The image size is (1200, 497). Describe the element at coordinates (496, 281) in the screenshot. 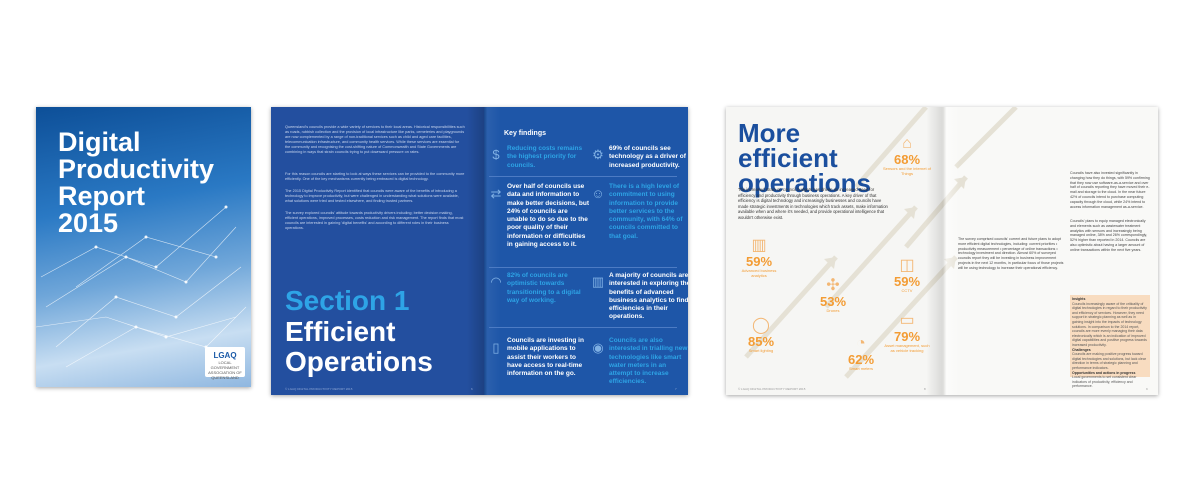

I see `wifi-icon: ◠` at that location.